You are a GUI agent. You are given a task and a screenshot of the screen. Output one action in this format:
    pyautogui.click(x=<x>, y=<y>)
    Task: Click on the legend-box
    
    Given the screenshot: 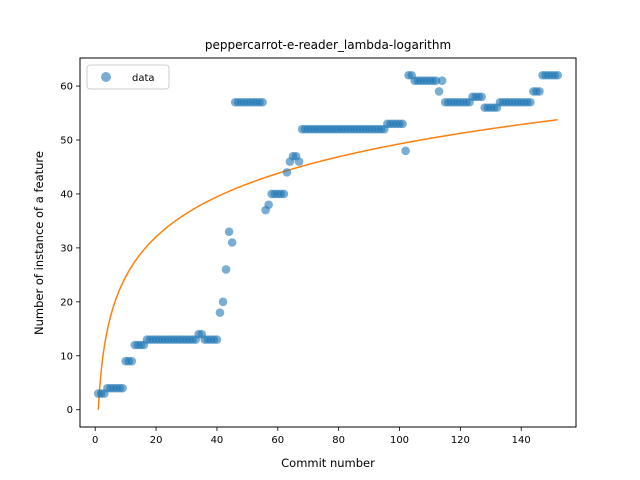 What is the action you would take?
    pyautogui.click(x=128, y=77)
    